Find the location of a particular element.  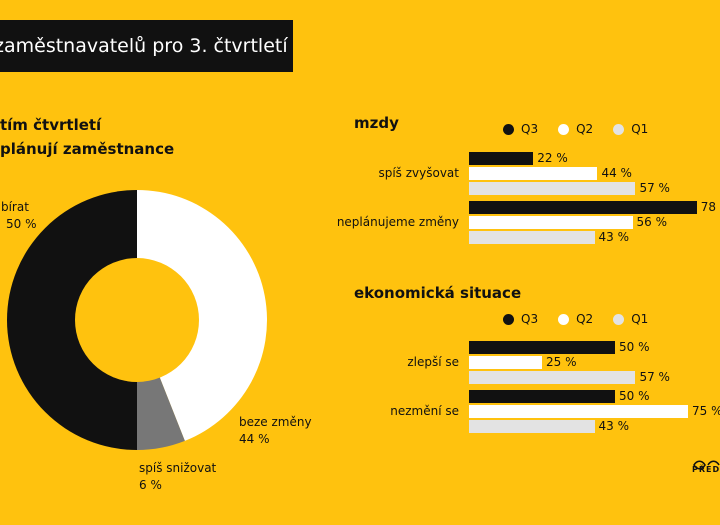

bar-value-label: 25 % is located at coordinates (561, 362).